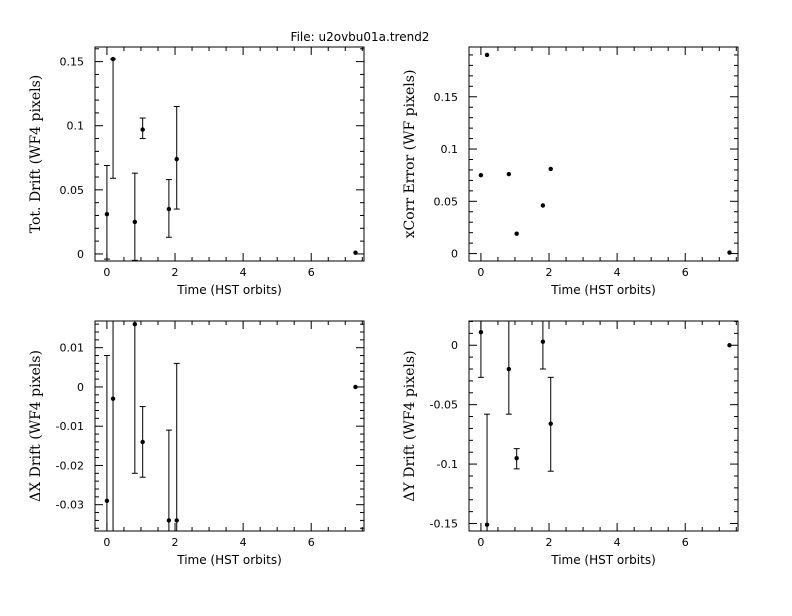 Image resolution: width=792 pixels, height=616 pixels. What do you see at coordinates (447, 464) in the screenshot?
I see `y-tick-label: -0.1` at bounding box center [447, 464].